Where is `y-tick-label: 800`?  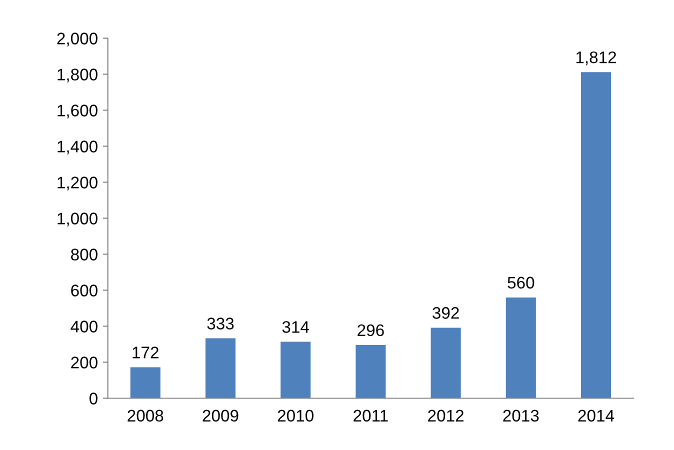
y-tick-label: 800 is located at coordinates (84, 254).